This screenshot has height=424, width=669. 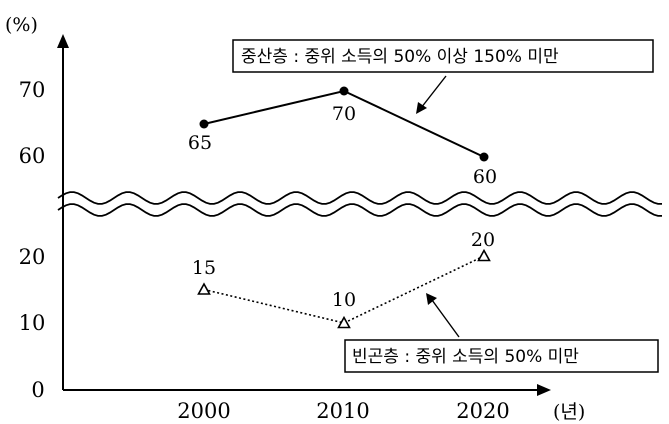 I want to click on axis-break, so click(x=359, y=204).